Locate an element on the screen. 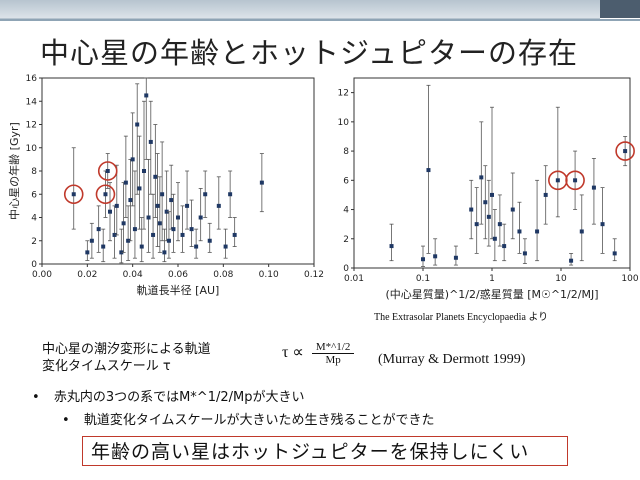 Image resolution: width=640 pixels, height=480 pixels. title-bar-corner is located at coordinates (620, 9).